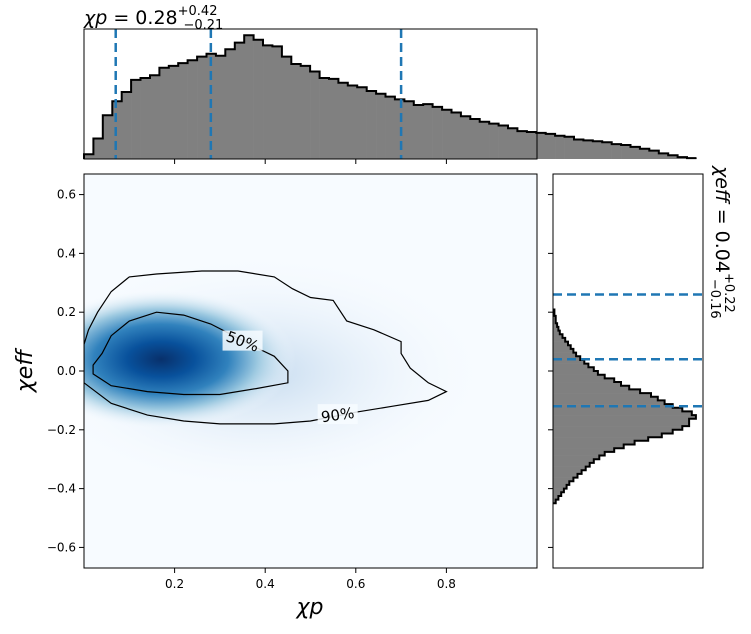 This screenshot has height=634, width=751. What do you see at coordinates (66, 253) in the screenshot?
I see `y-tick-label: 0.4` at bounding box center [66, 253].